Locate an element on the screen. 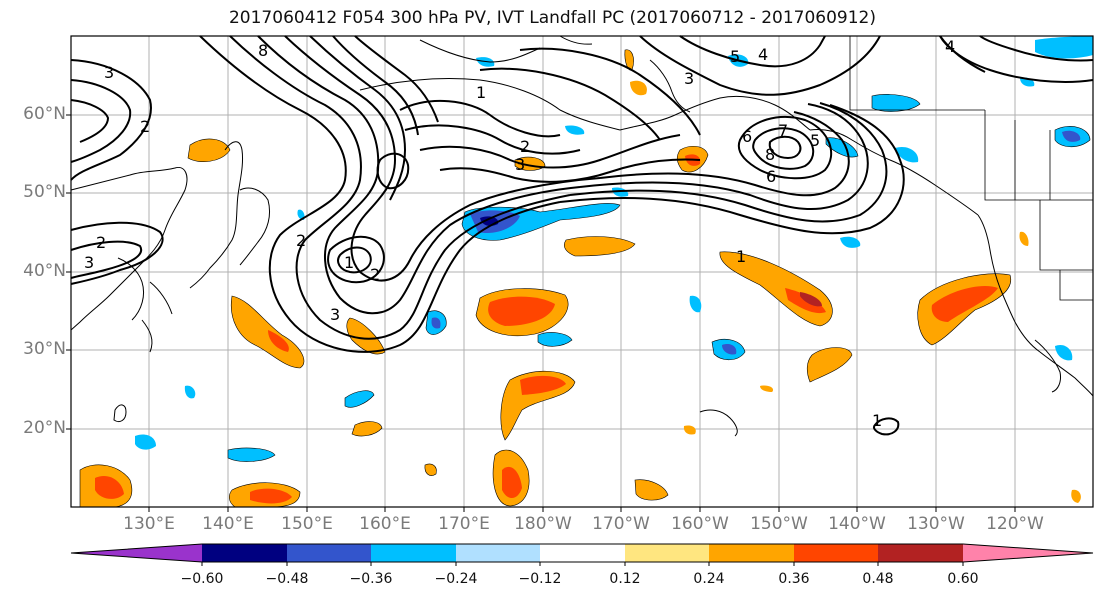 The width and height of the screenshot is (1105, 601). lon-label: 150°E is located at coordinates (307, 524).